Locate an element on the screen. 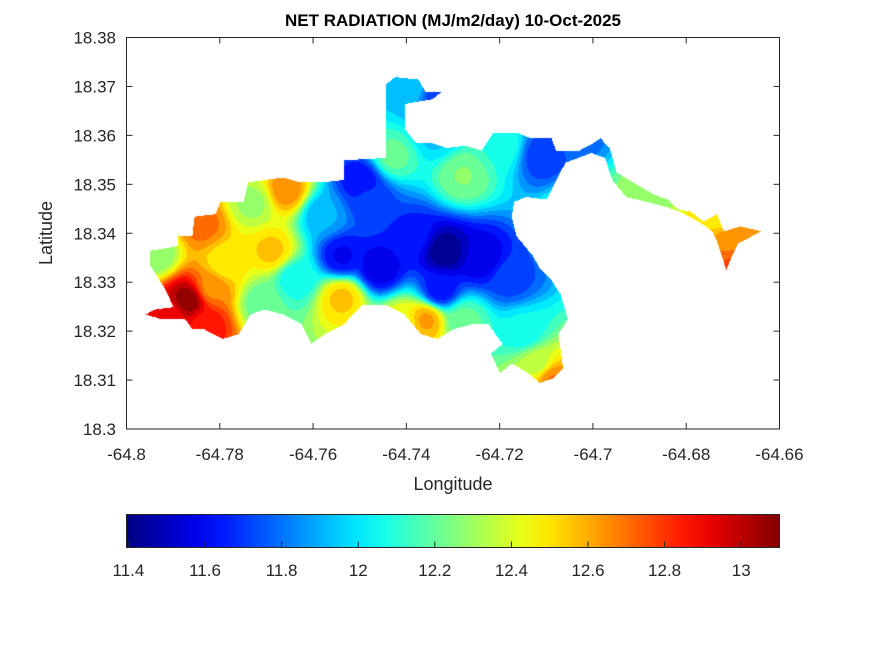 This screenshot has height=656, width=875. x-tick-label: -64.74 is located at coordinates (406, 454).